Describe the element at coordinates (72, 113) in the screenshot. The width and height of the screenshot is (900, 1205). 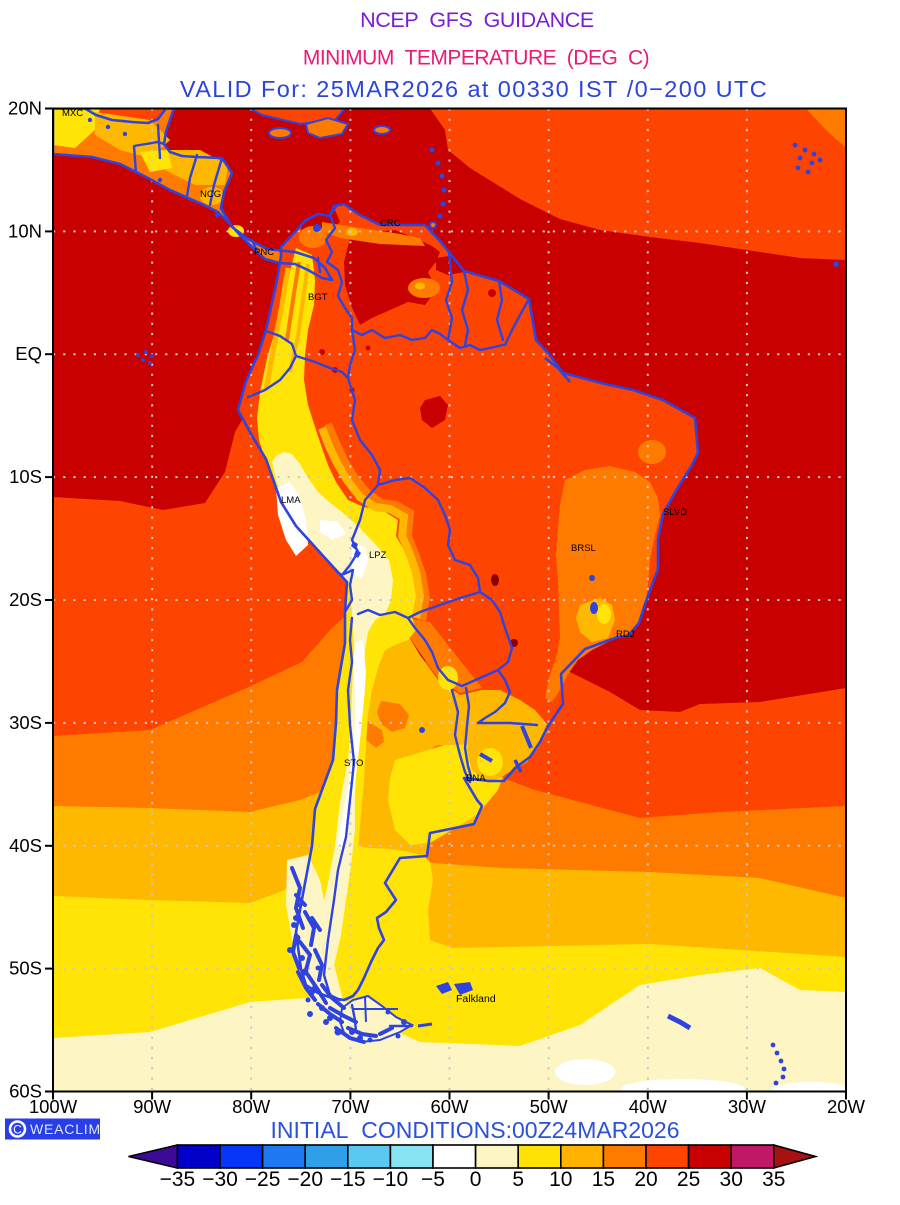
I see `svg-text: MXC` at that location.